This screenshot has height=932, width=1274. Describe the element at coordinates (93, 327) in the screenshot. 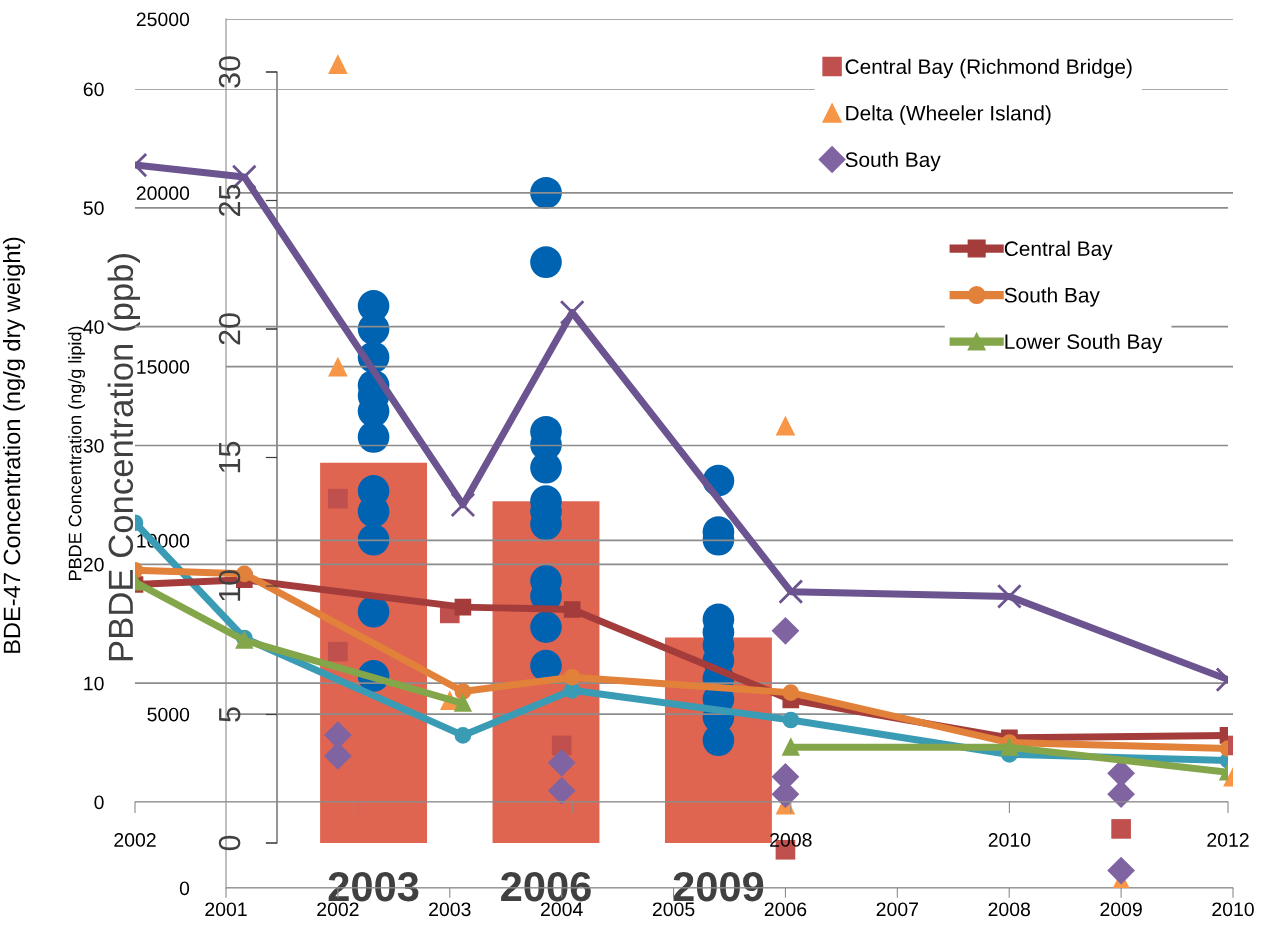

I see `y-tick-label: 40` at that location.